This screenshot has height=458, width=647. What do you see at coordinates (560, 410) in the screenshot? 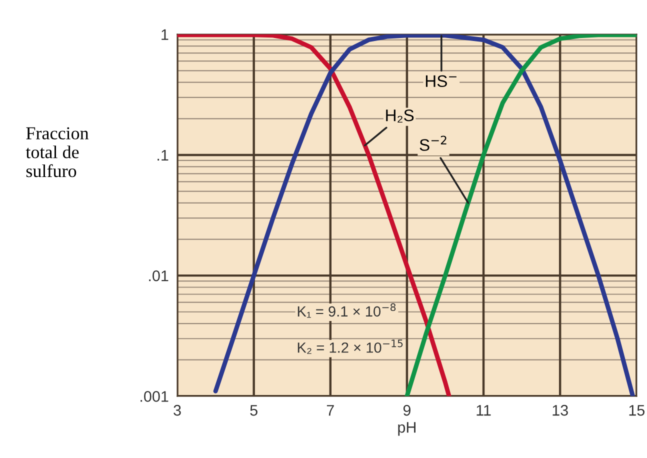
I see `x-tick-label: 13` at bounding box center [560, 410].